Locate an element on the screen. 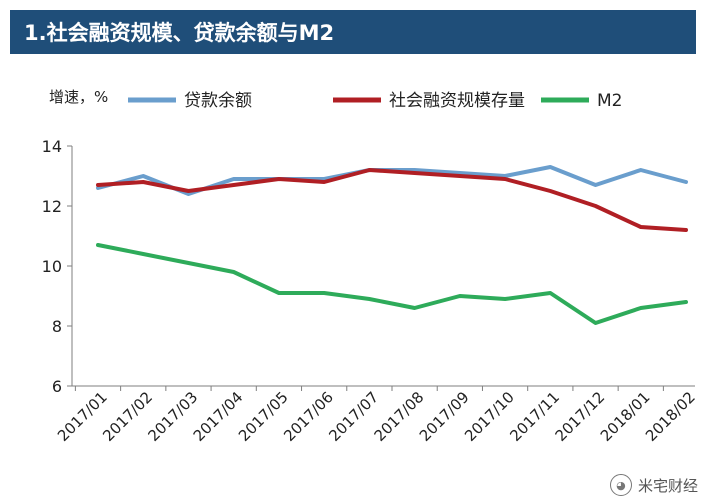  legend-label: 社会融资规模存量 is located at coordinates (457, 101).